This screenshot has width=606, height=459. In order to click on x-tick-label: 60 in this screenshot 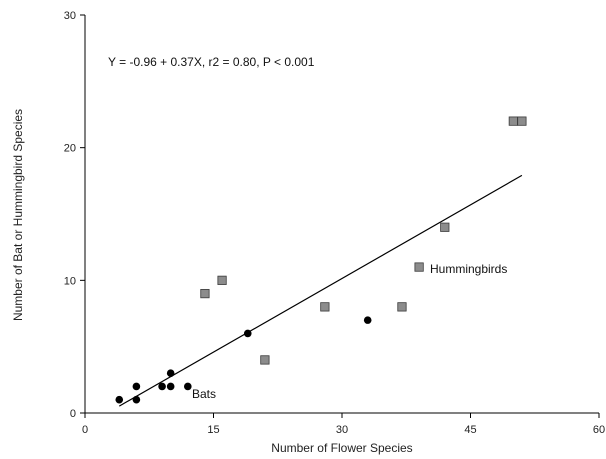, I will do `click(599, 430)`.